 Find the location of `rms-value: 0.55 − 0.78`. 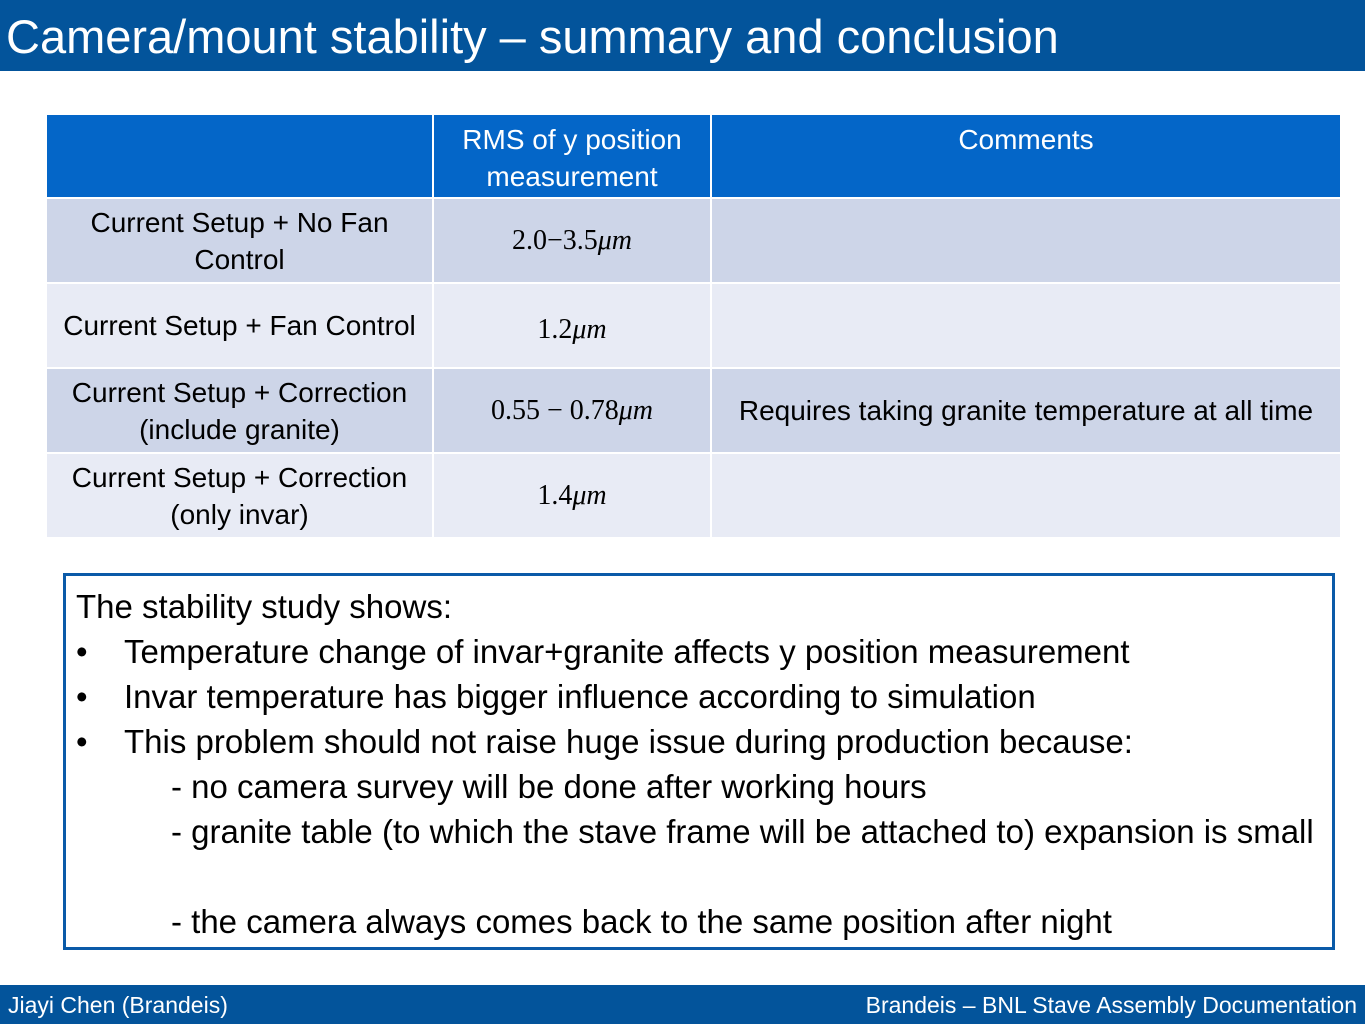

rms-value: 0.55 − 0.78 is located at coordinates (554, 410).